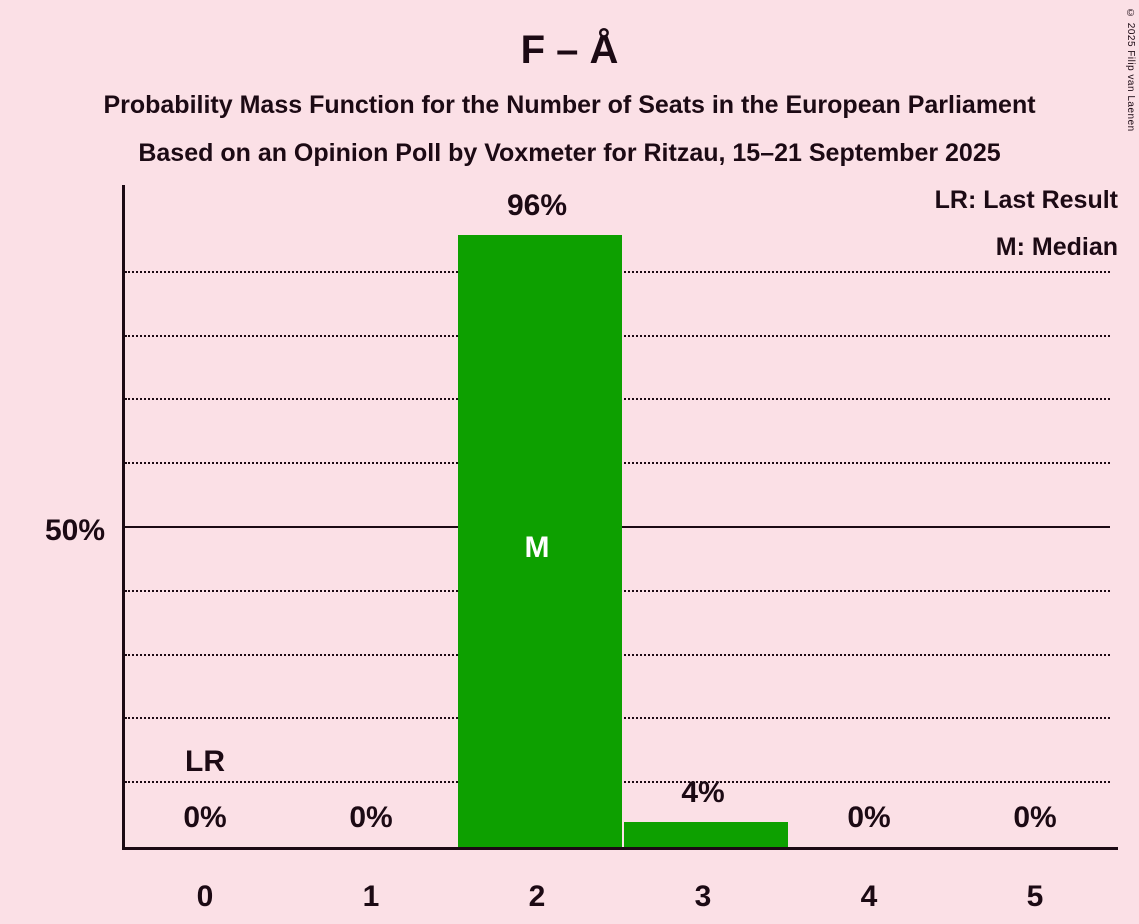 The height and width of the screenshot is (924, 1139). What do you see at coordinates (74, 530) in the screenshot?
I see `y-axis-label-50: 50%` at bounding box center [74, 530].